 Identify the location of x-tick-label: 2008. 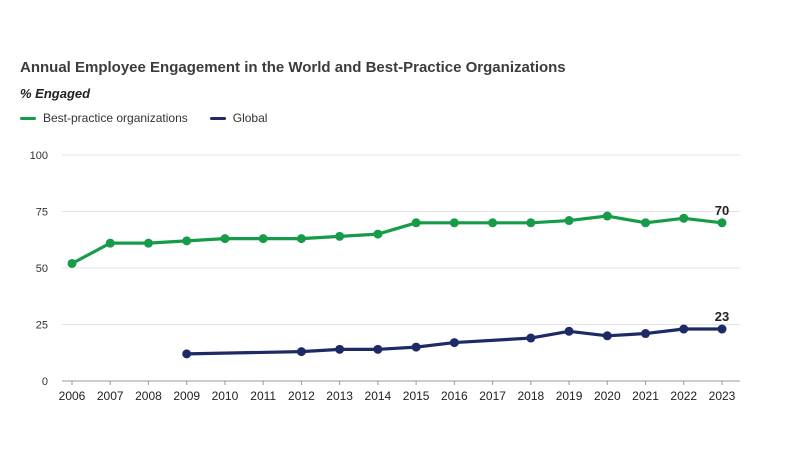
(148, 396).